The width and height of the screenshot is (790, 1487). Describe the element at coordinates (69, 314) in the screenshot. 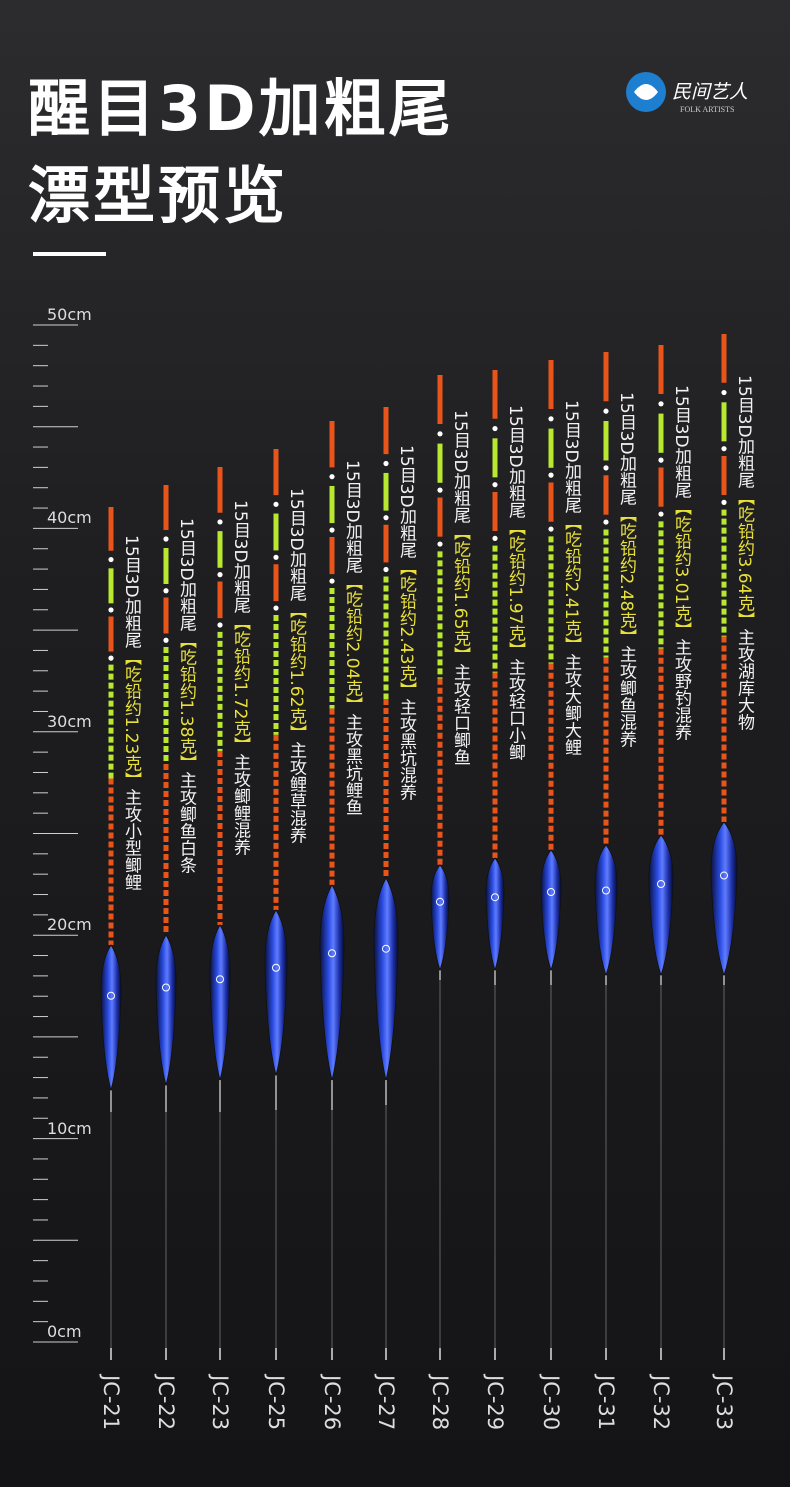

I see `ruler-label: 50cm` at that location.